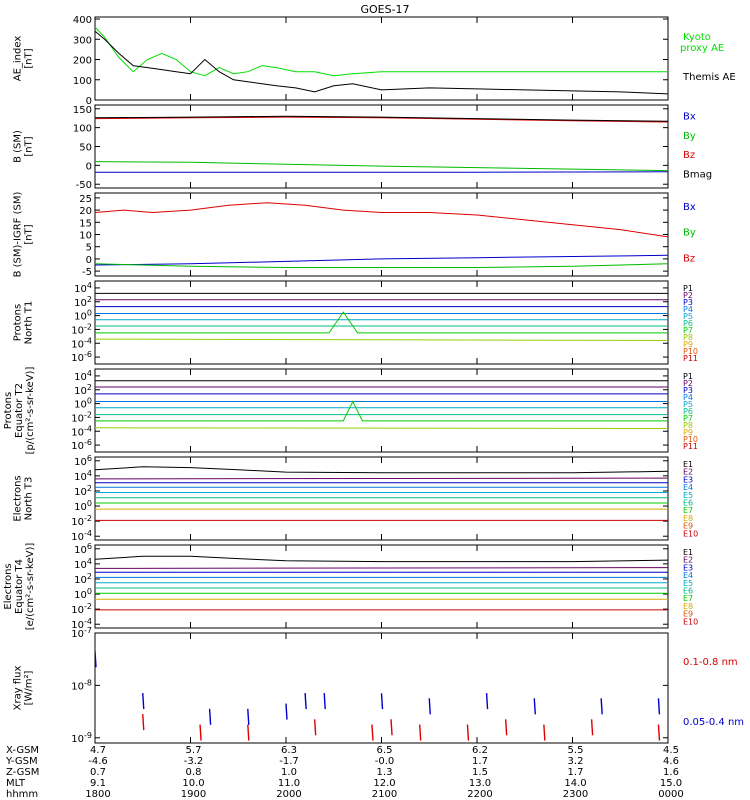 Image resolution: width=750 pixels, height=800 pixels. I want to click on legend-label: P8, so click(688, 425).